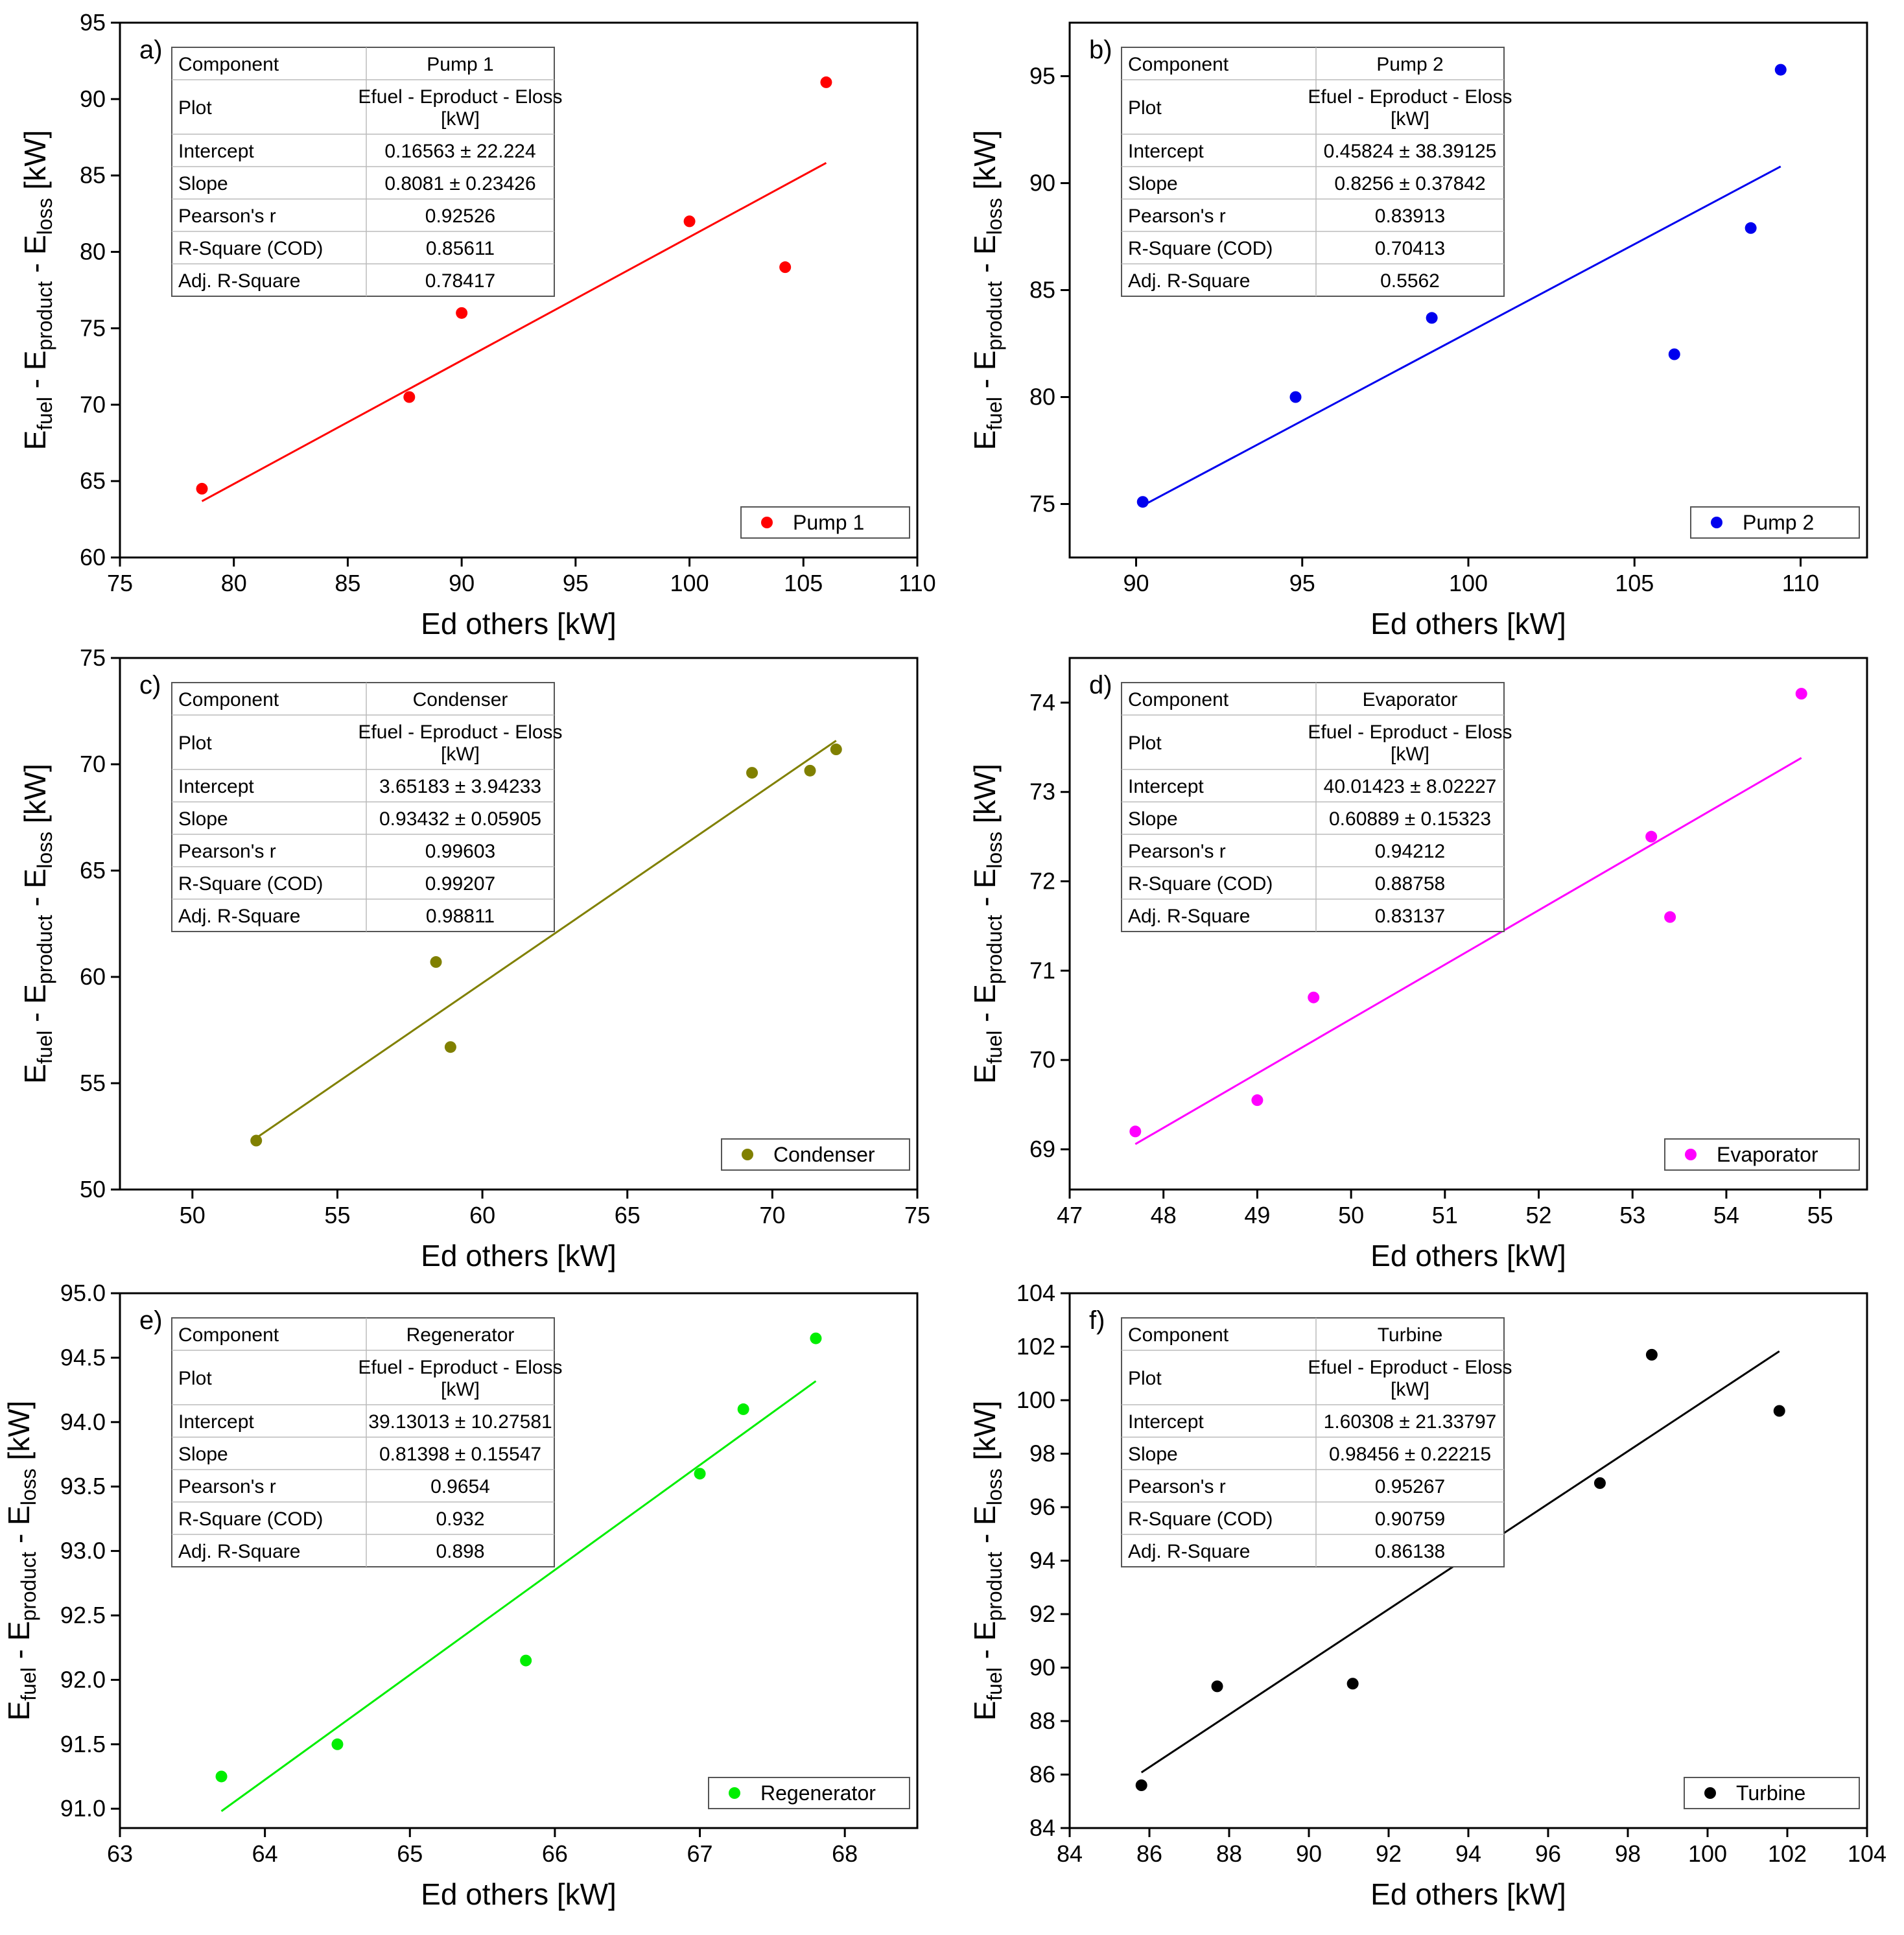 The width and height of the screenshot is (1904, 1935). Describe the element at coordinates (461, 1390) in the screenshot. I see `stats-value: [kW]` at that location.